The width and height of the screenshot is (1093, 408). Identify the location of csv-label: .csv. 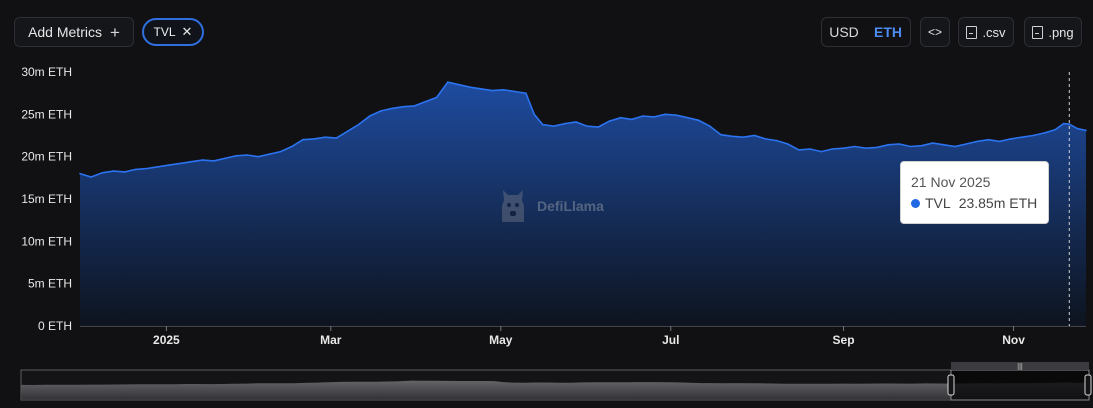
(994, 32).